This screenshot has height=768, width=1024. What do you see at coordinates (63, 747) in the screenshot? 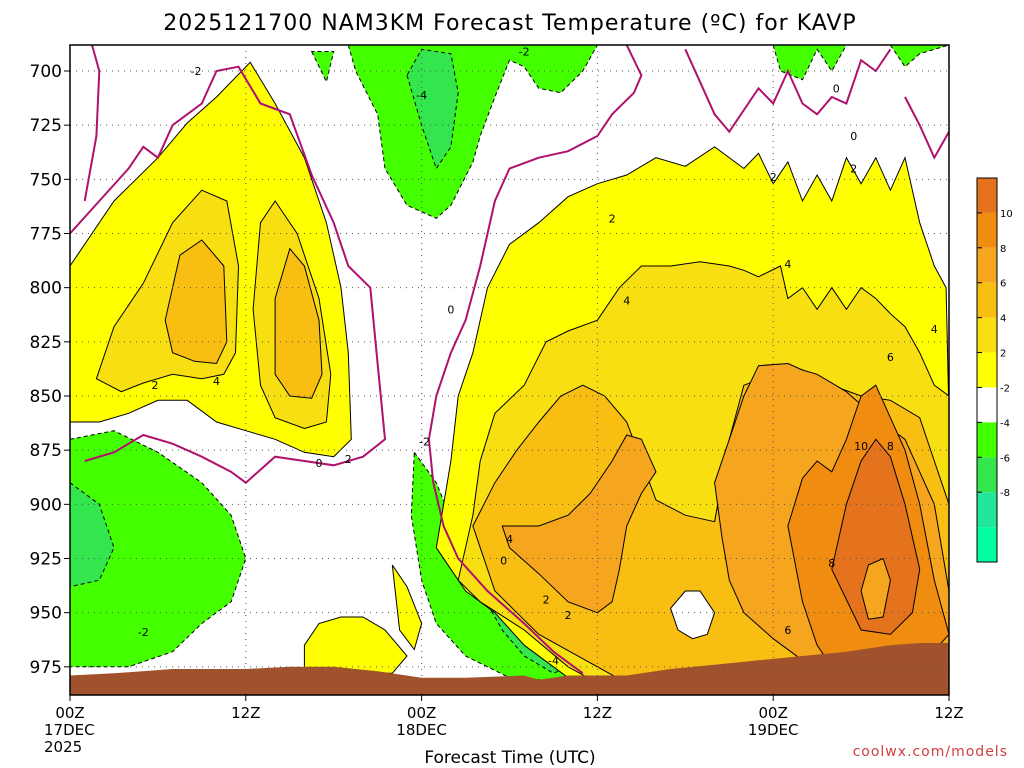
I see `x-tick-label: 2025` at bounding box center [63, 747].